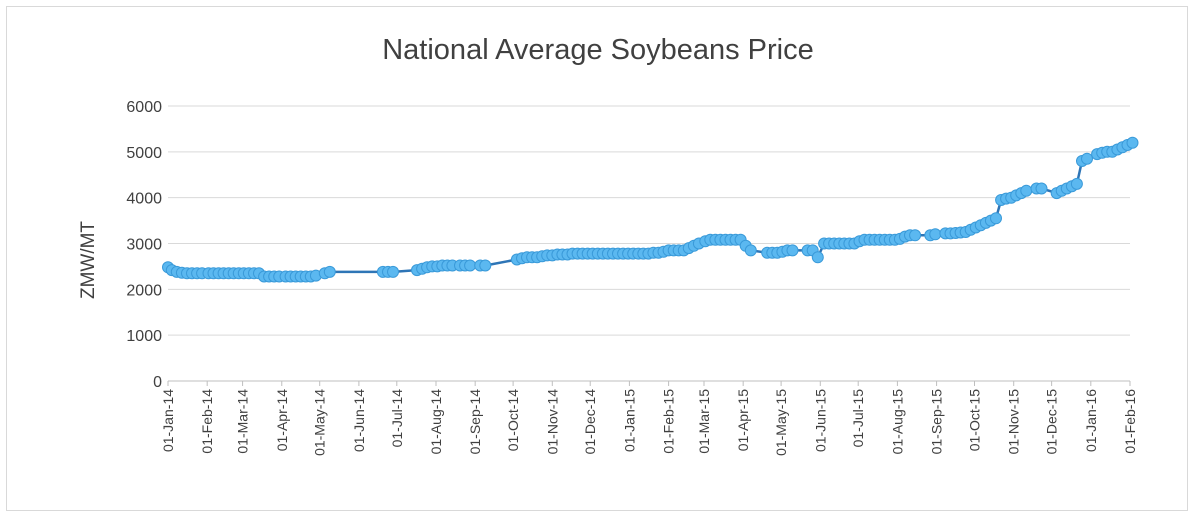 This screenshot has width=1196, height=519. Describe the element at coordinates (475, 422) in the screenshot. I see `x-tick-label: 01-Sep-14` at that location.